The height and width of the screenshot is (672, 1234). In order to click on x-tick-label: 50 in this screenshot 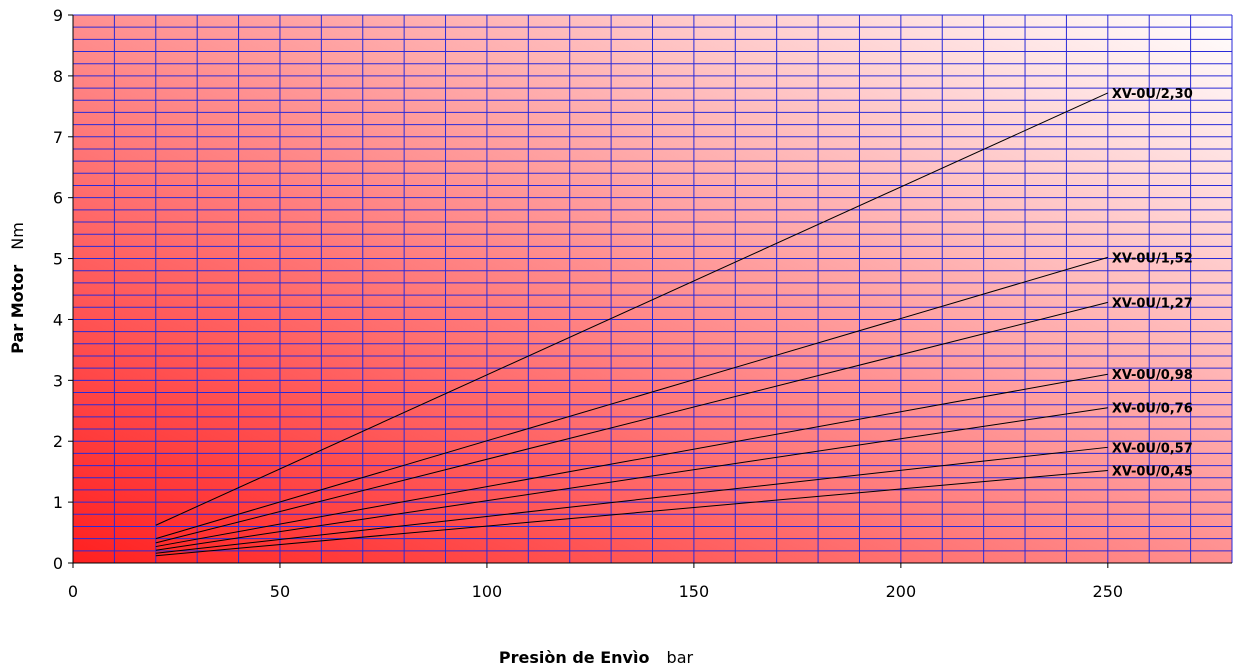, I will do `click(280, 591)`.